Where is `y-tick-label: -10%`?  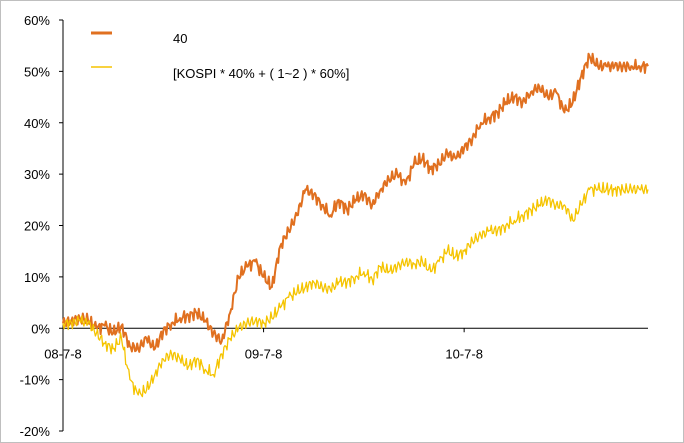
y-tick-label: -10% is located at coordinates (35, 380).